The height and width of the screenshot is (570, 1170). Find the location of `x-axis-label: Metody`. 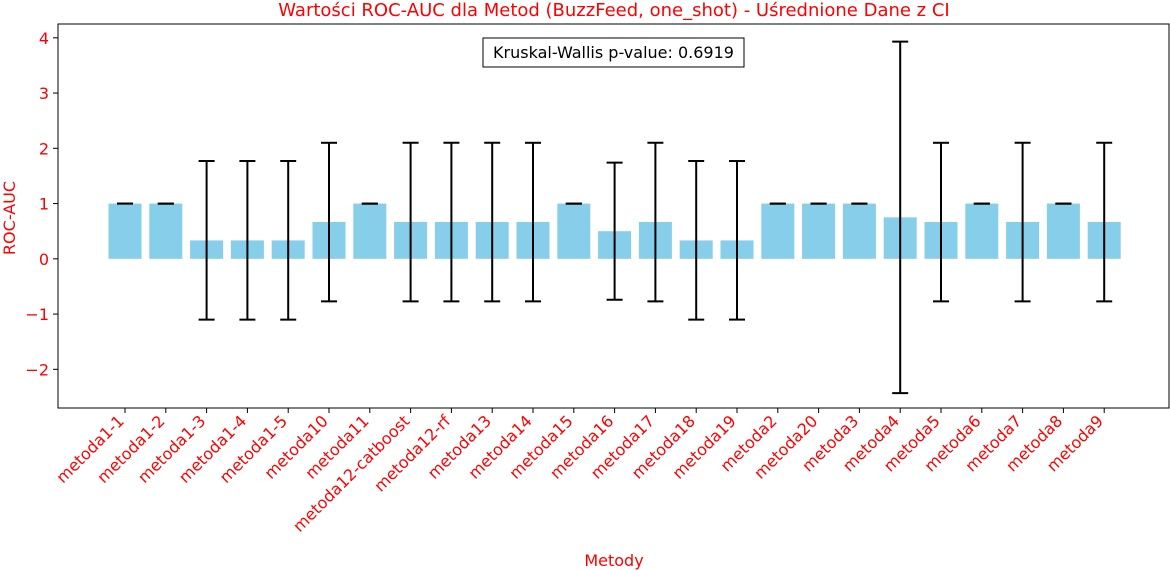

x-axis-label: Metody is located at coordinates (613, 560).